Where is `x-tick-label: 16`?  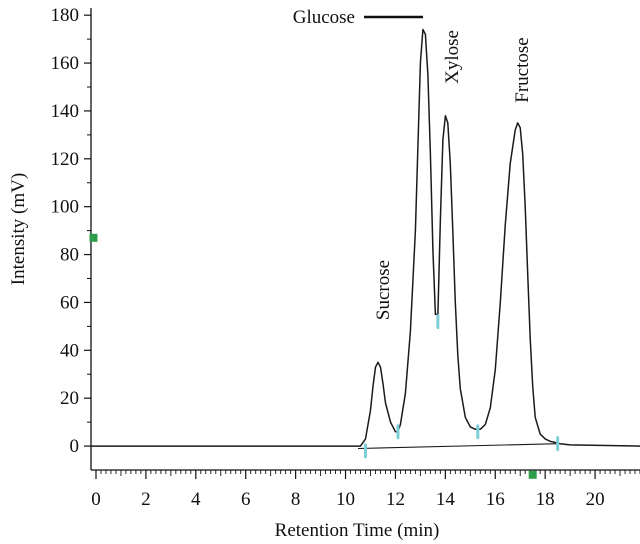 x-tick-label: 16 is located at coordinates (495, 499).